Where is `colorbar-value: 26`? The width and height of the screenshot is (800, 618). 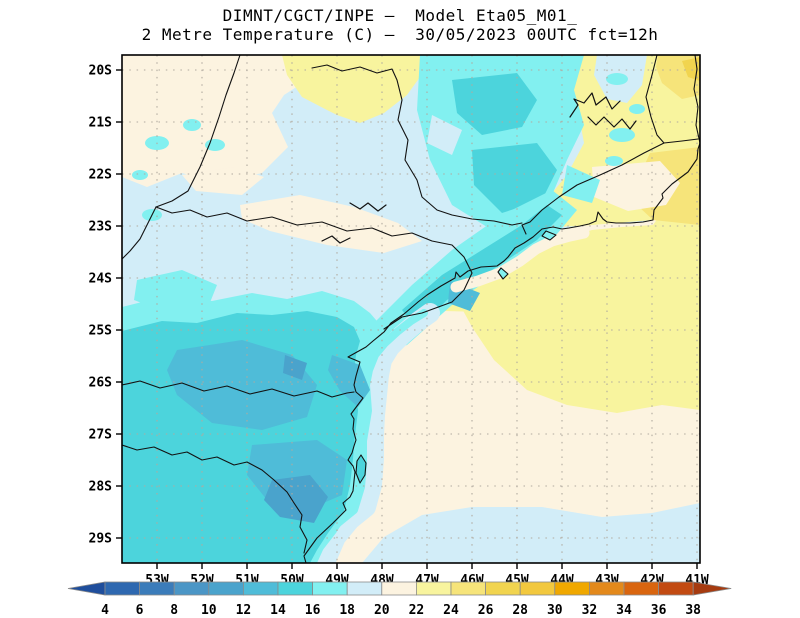
colorbar-value: 26 is located at coordinates (486, 610).